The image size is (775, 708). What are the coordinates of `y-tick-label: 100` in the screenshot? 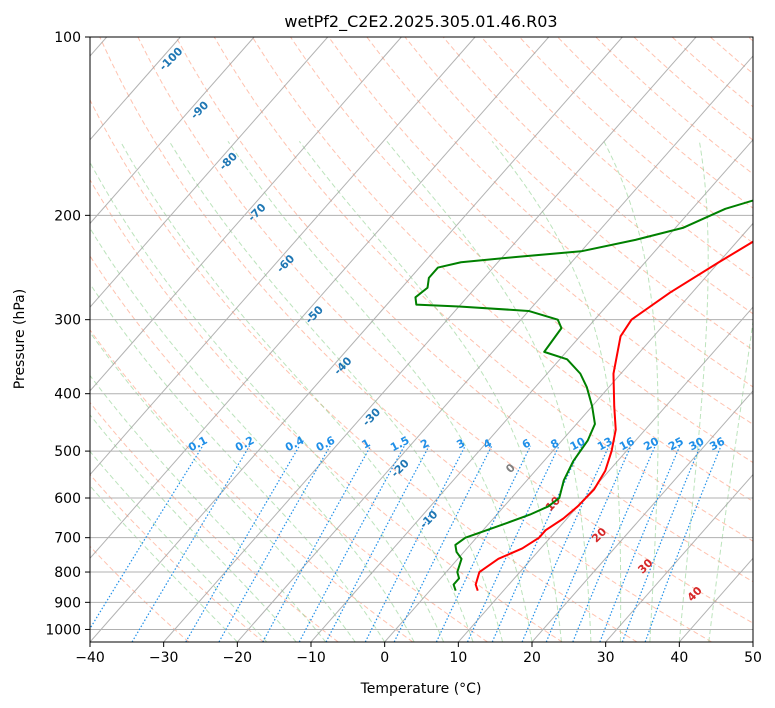 It's located at (67, 38).